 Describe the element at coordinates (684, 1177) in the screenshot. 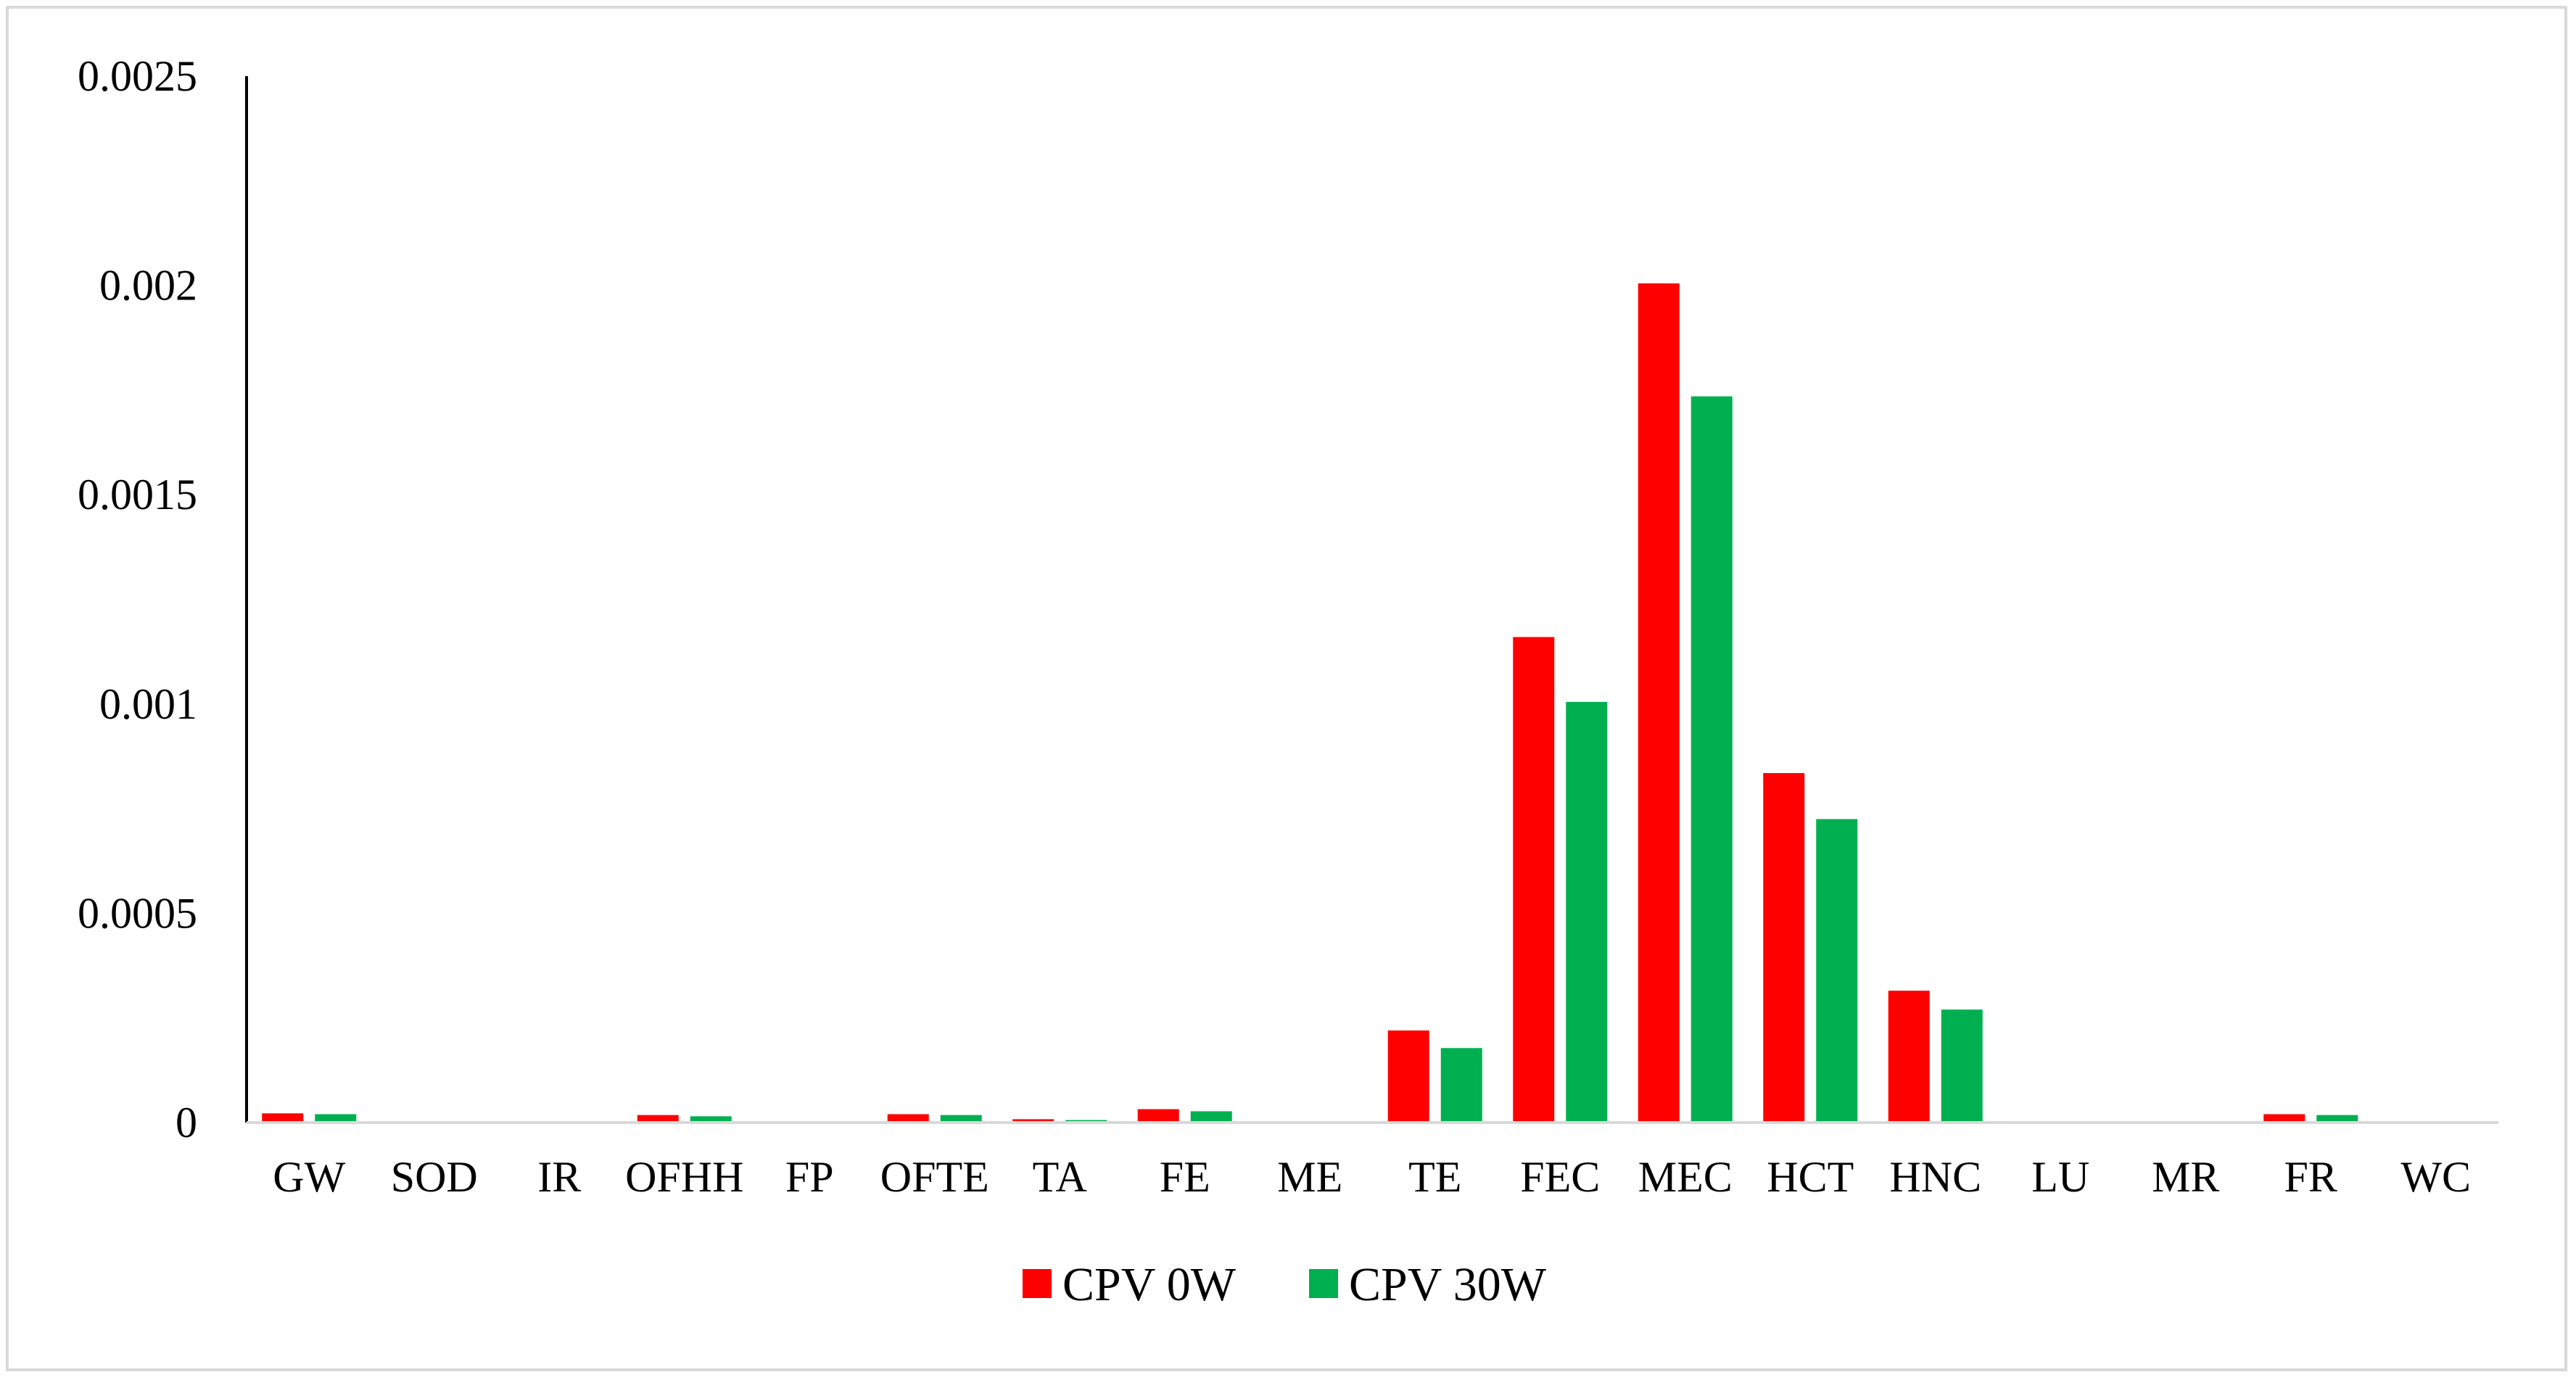

I see `x-tick-label: OFHH` at that location.